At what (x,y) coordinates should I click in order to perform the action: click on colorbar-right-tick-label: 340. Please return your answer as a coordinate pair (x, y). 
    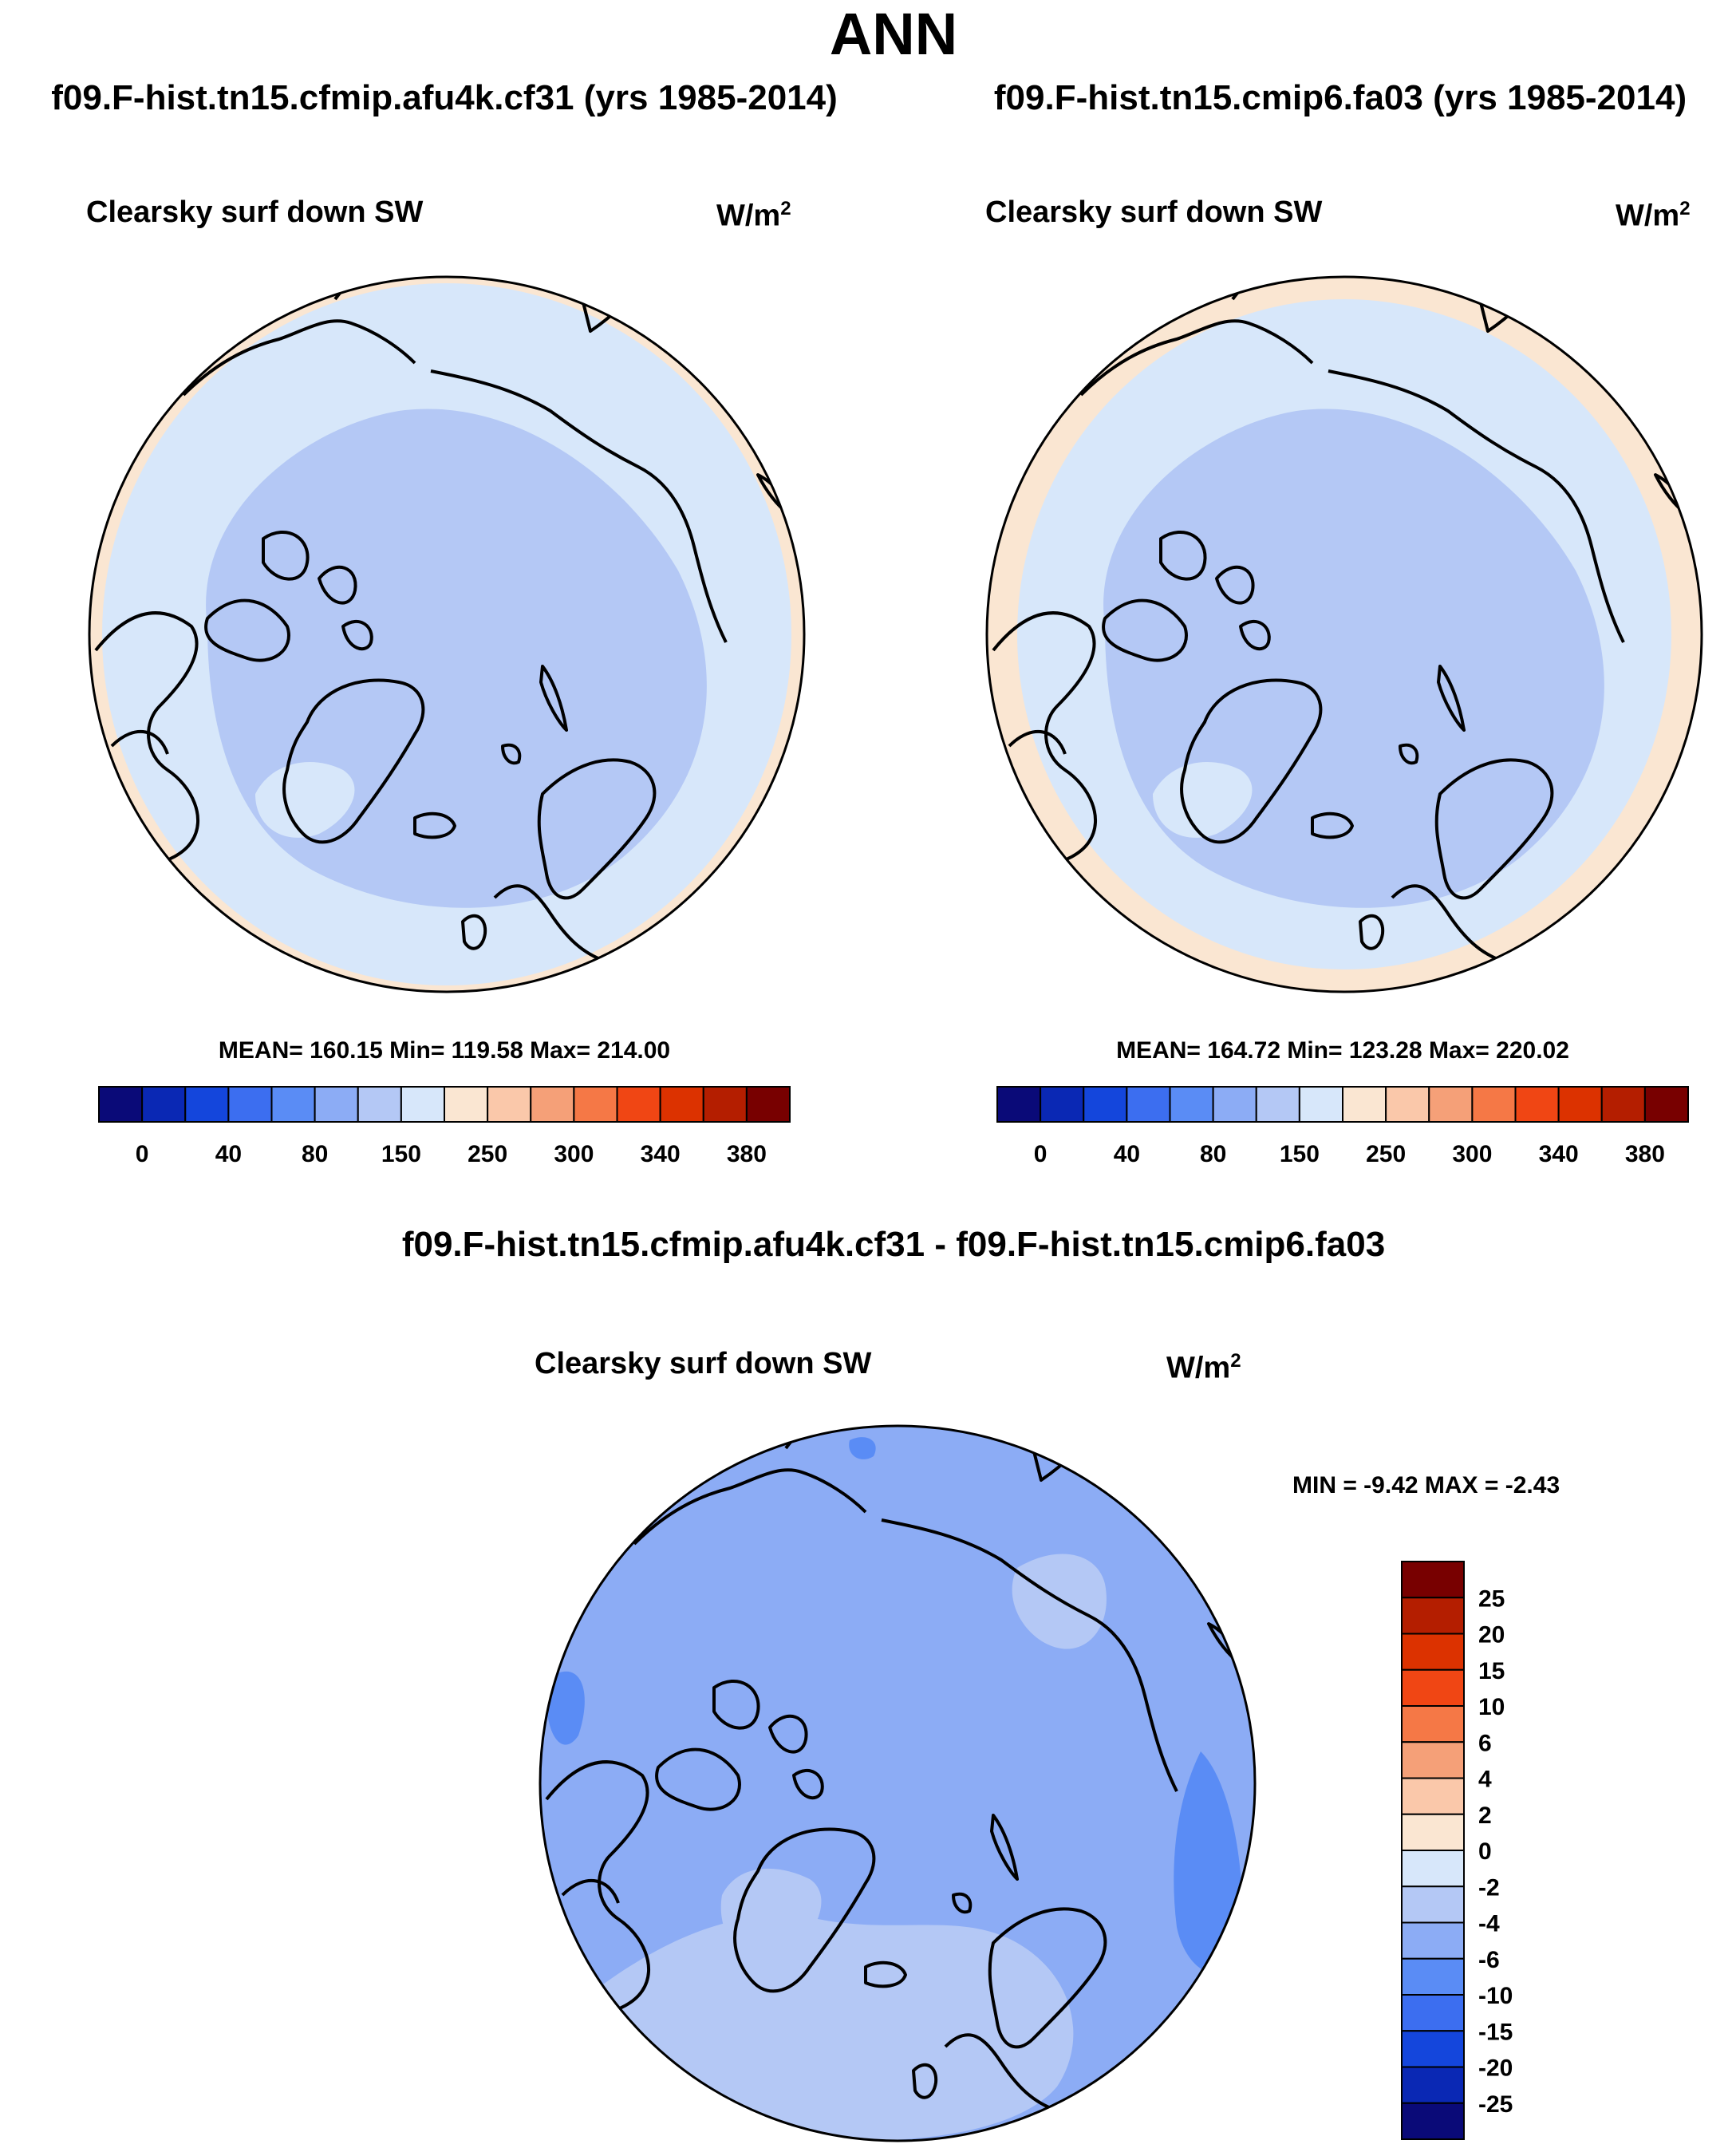
    Looking at the image, I should click on (1559, 1154).